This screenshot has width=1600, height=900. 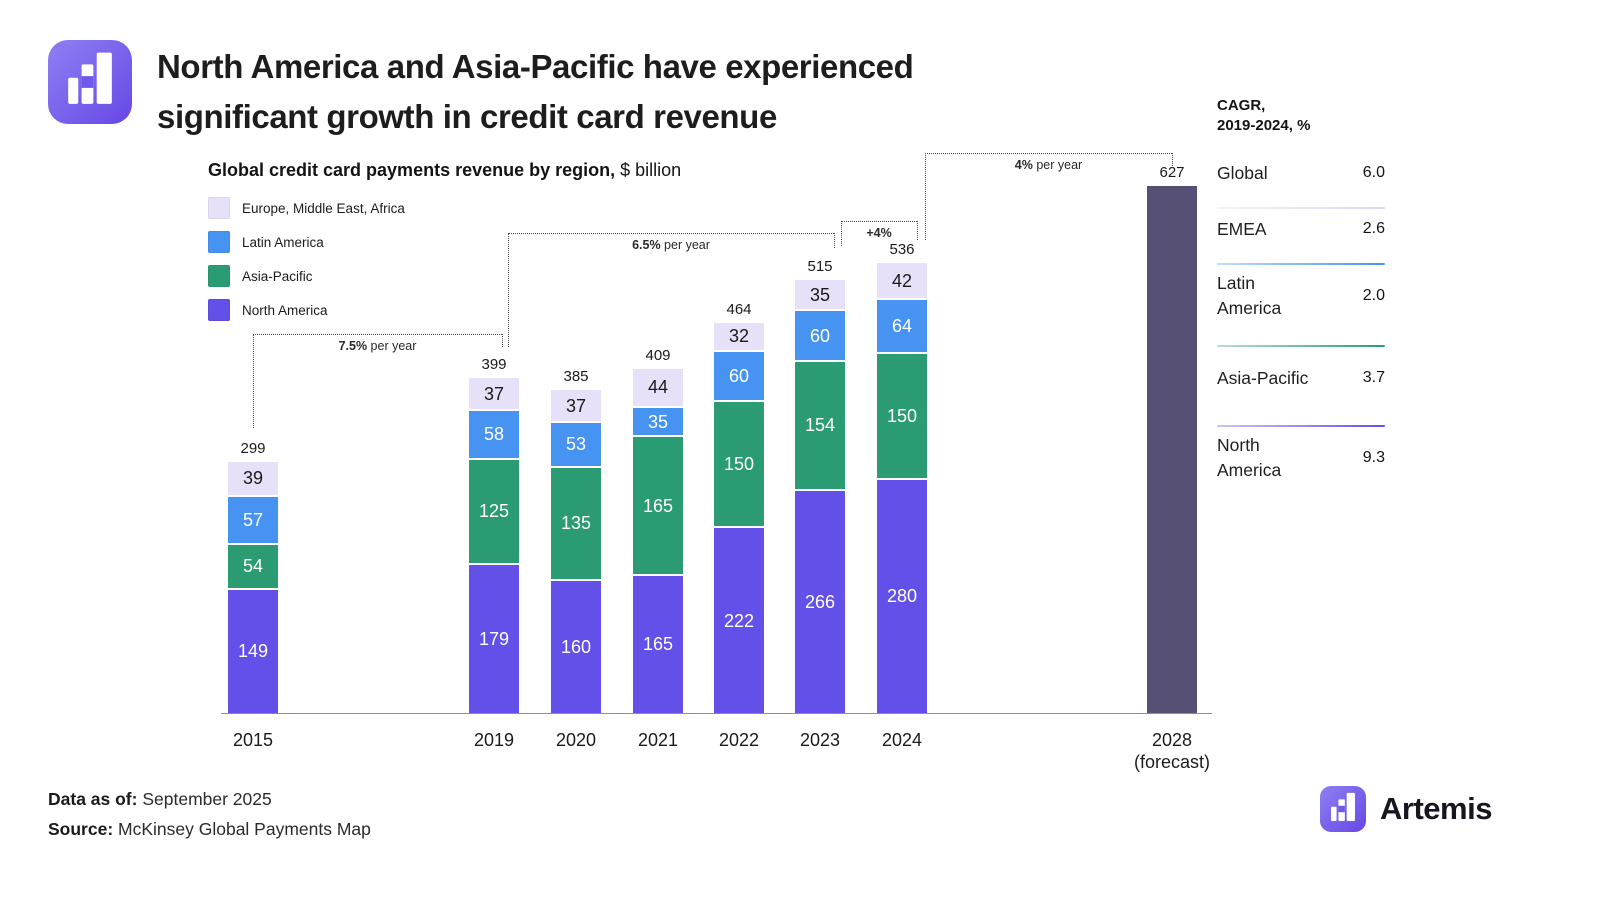 I want to click on segment-value: 154, so click(x=820, y=425).